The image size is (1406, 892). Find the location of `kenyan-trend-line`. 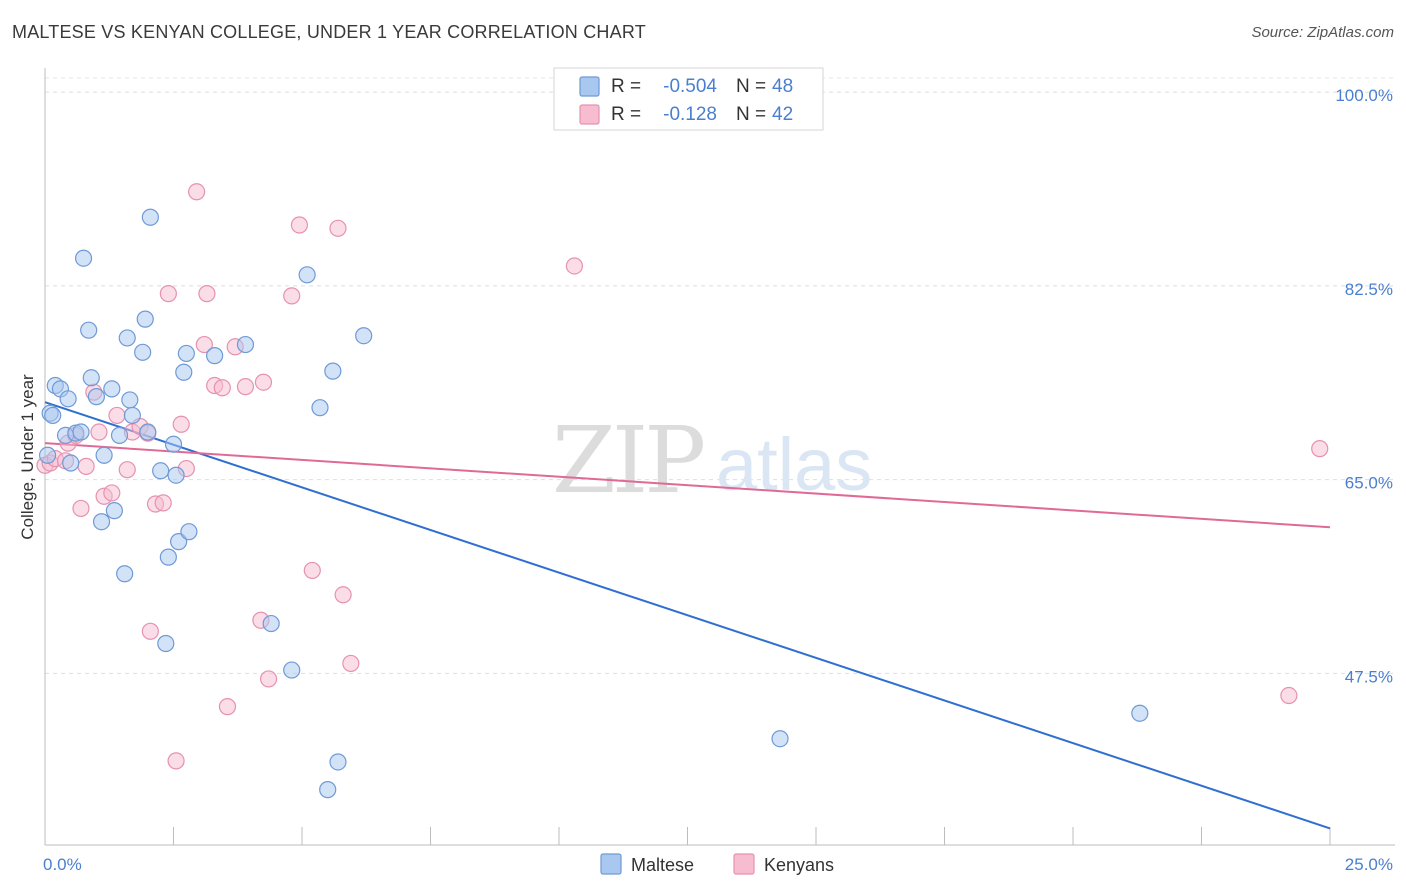

kenyan-trend-line is located at coordinates (687, 485).